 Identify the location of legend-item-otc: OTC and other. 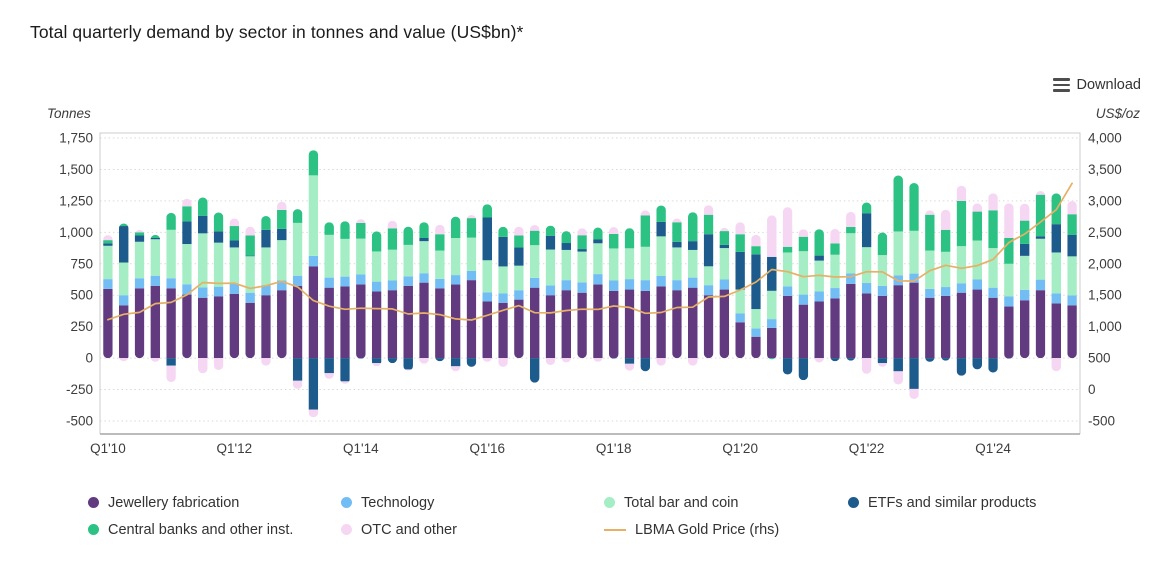
(472, 530).